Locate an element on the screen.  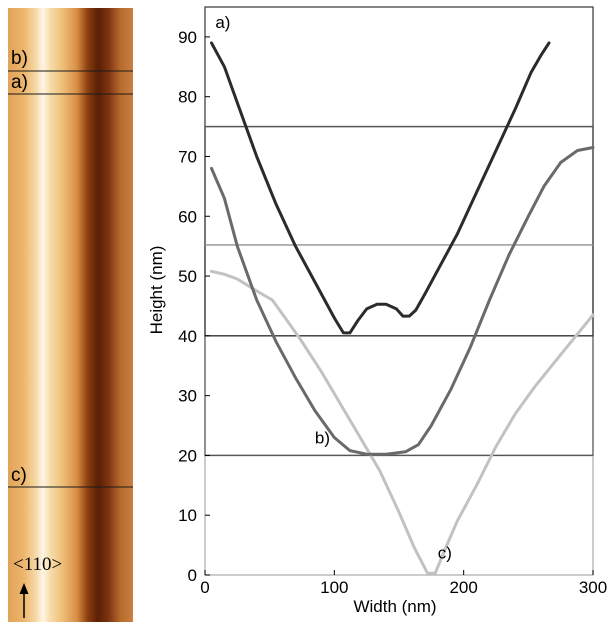
series-annotation: a) is located at coordinates (222, 22).